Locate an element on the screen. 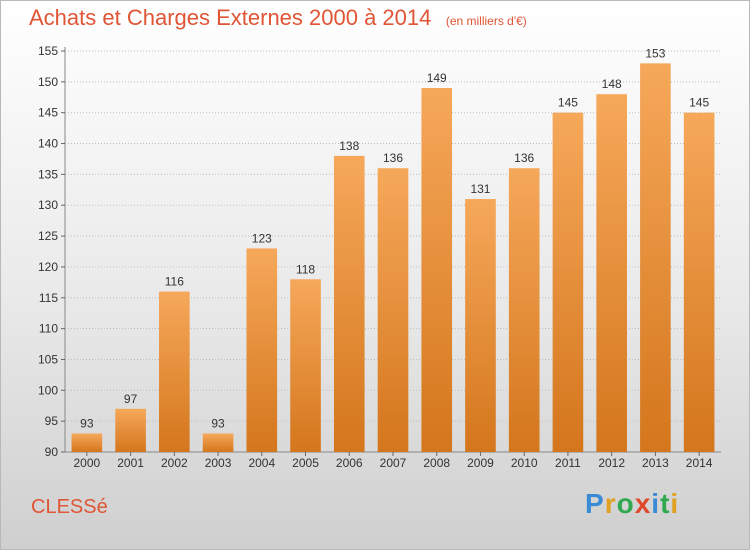  y-tick-label: 90 is located at coordinates (52, 452).